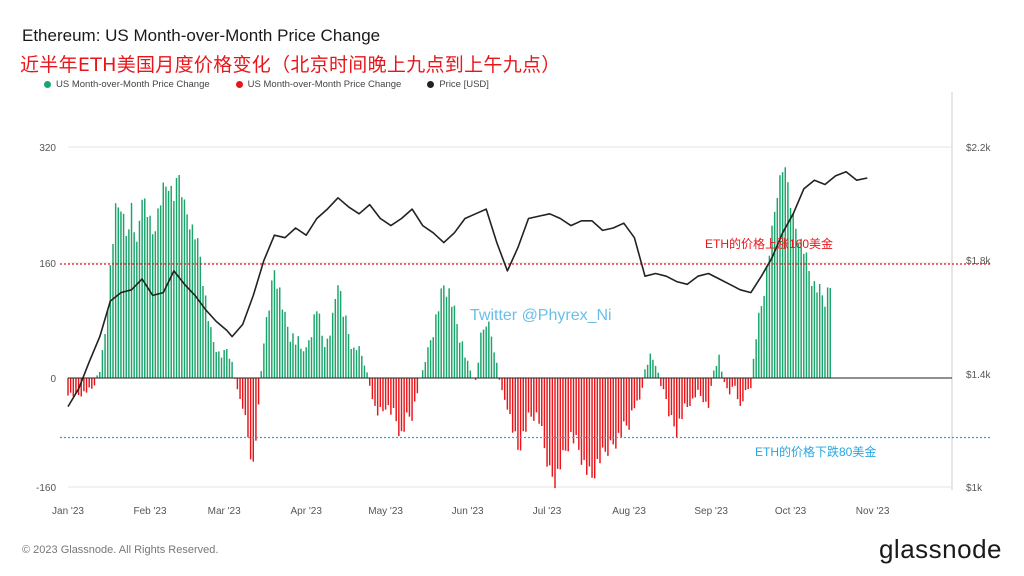  Describe the element at coordinates (224, 511) in the screenshot. I see `x-tick-label: Mar '23` at that location.